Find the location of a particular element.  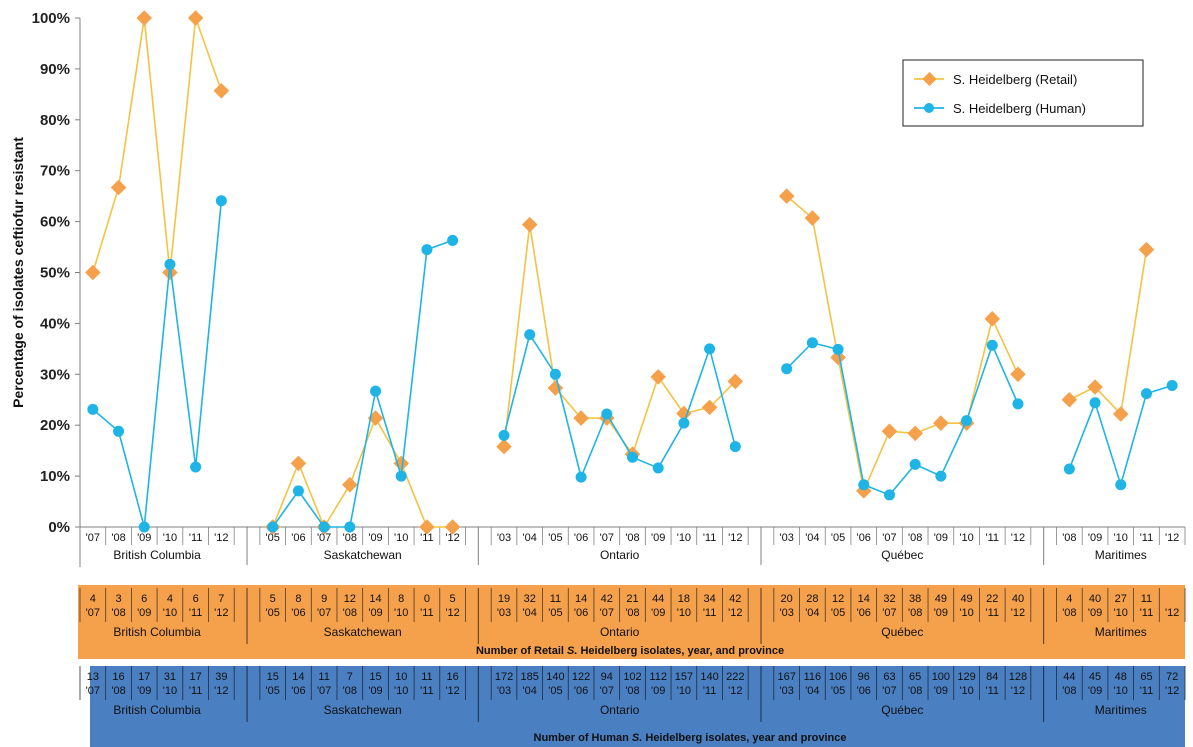

legend-marker-human is located at coordinates (929, 108).